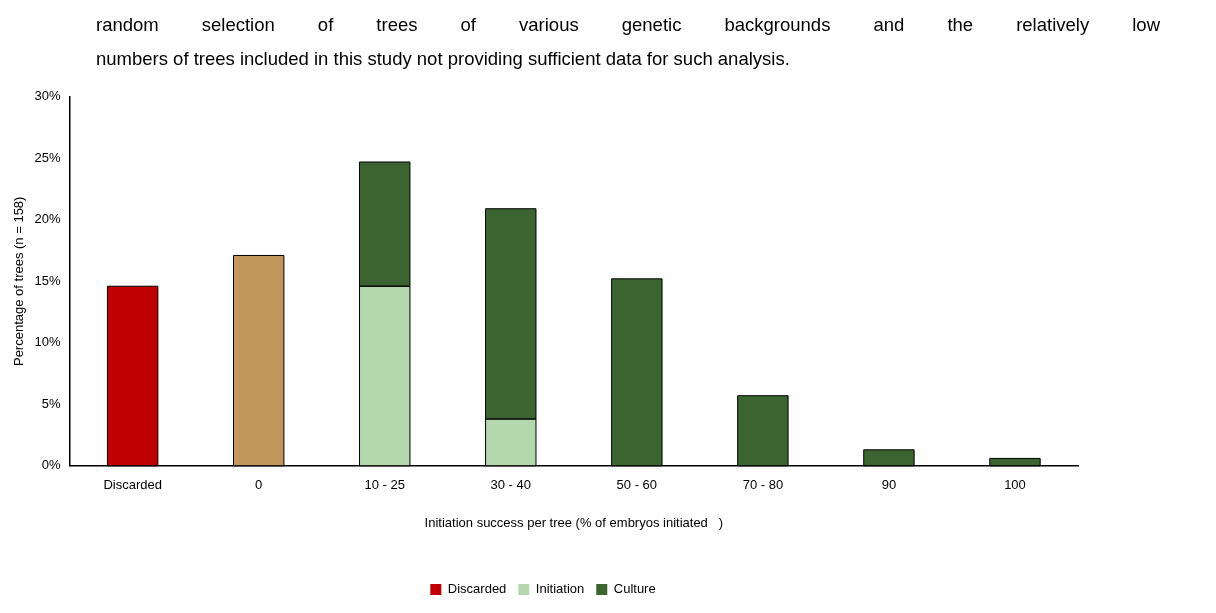  I want to click on x-tick-label: 90, so click(889, 485).